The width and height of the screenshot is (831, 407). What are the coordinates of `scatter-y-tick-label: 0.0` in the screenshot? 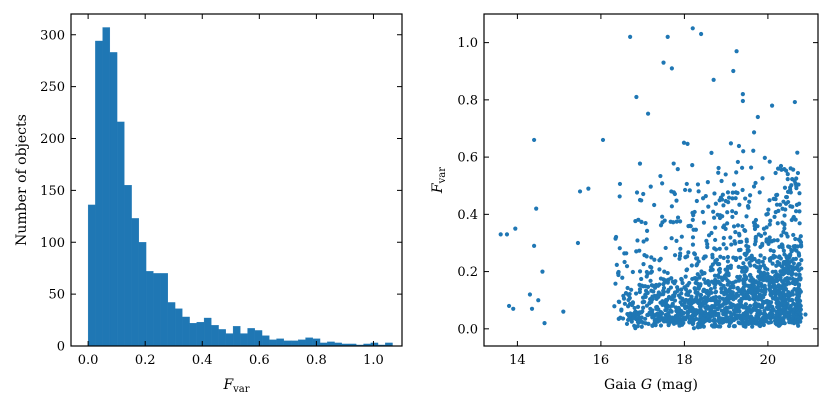 It's located at (467, 329).